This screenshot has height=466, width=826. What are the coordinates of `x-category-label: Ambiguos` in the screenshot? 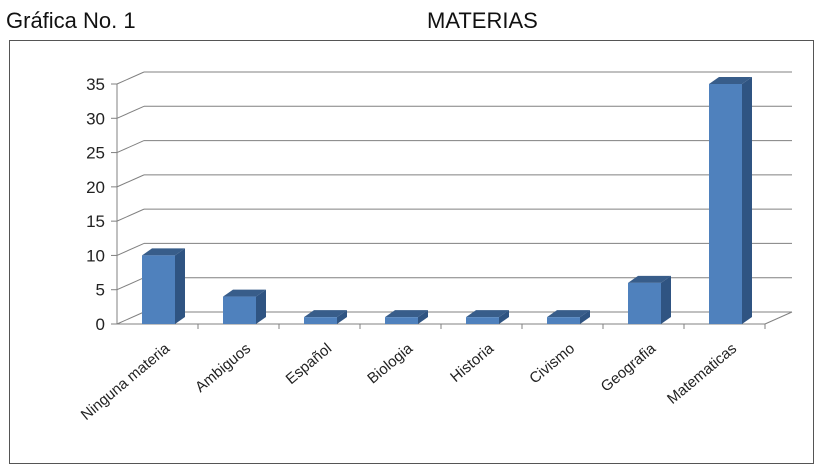 It's located at (223, 368).